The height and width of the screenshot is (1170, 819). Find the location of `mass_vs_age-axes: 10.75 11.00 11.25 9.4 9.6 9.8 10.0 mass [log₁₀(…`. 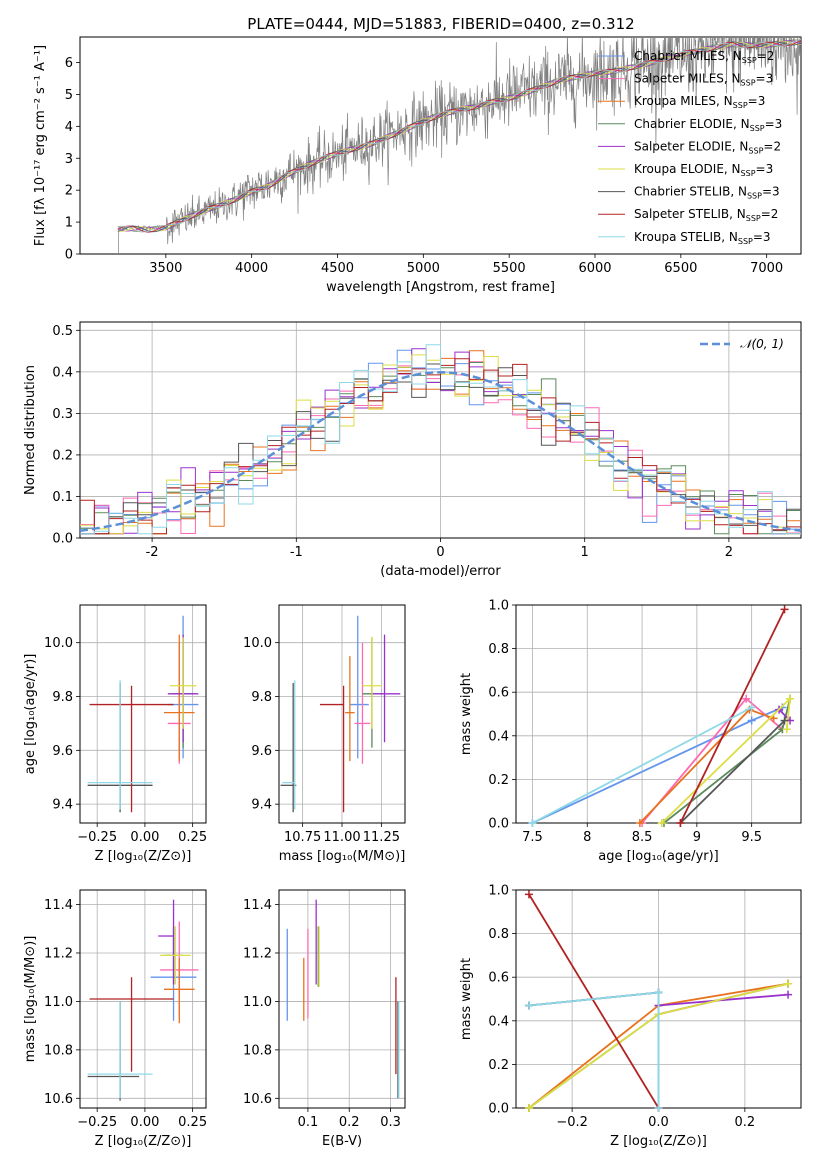

mass_vs_age-axes: 10.75 11.00 11.25 9.4 9.6 9.8 10.0 mass [log₁₀(… is located at coordinates (324, 734).